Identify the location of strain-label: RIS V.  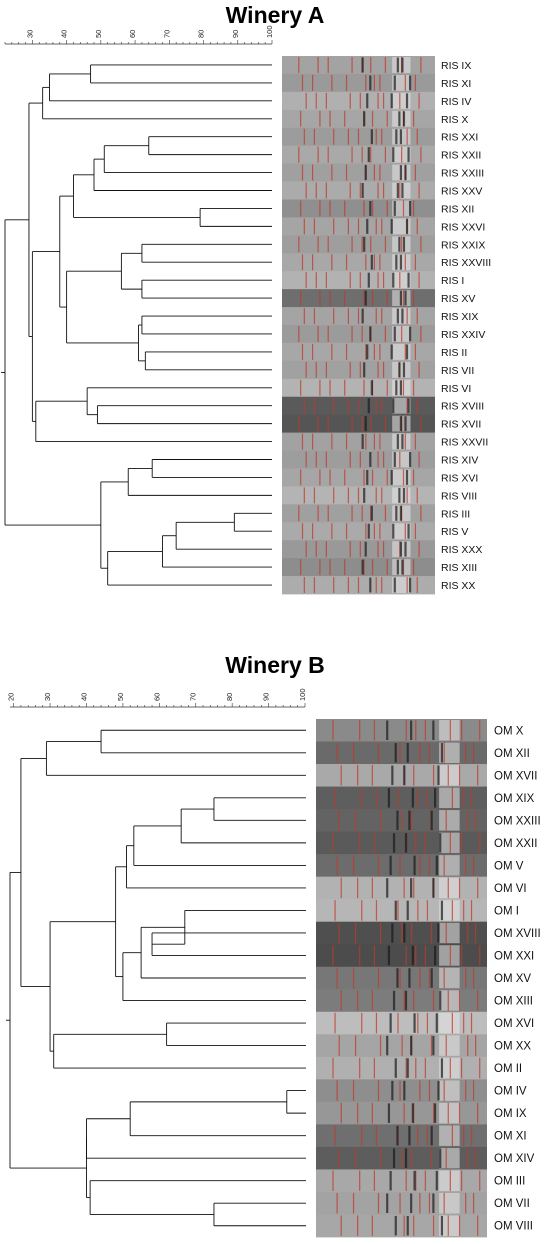
(454, 532).